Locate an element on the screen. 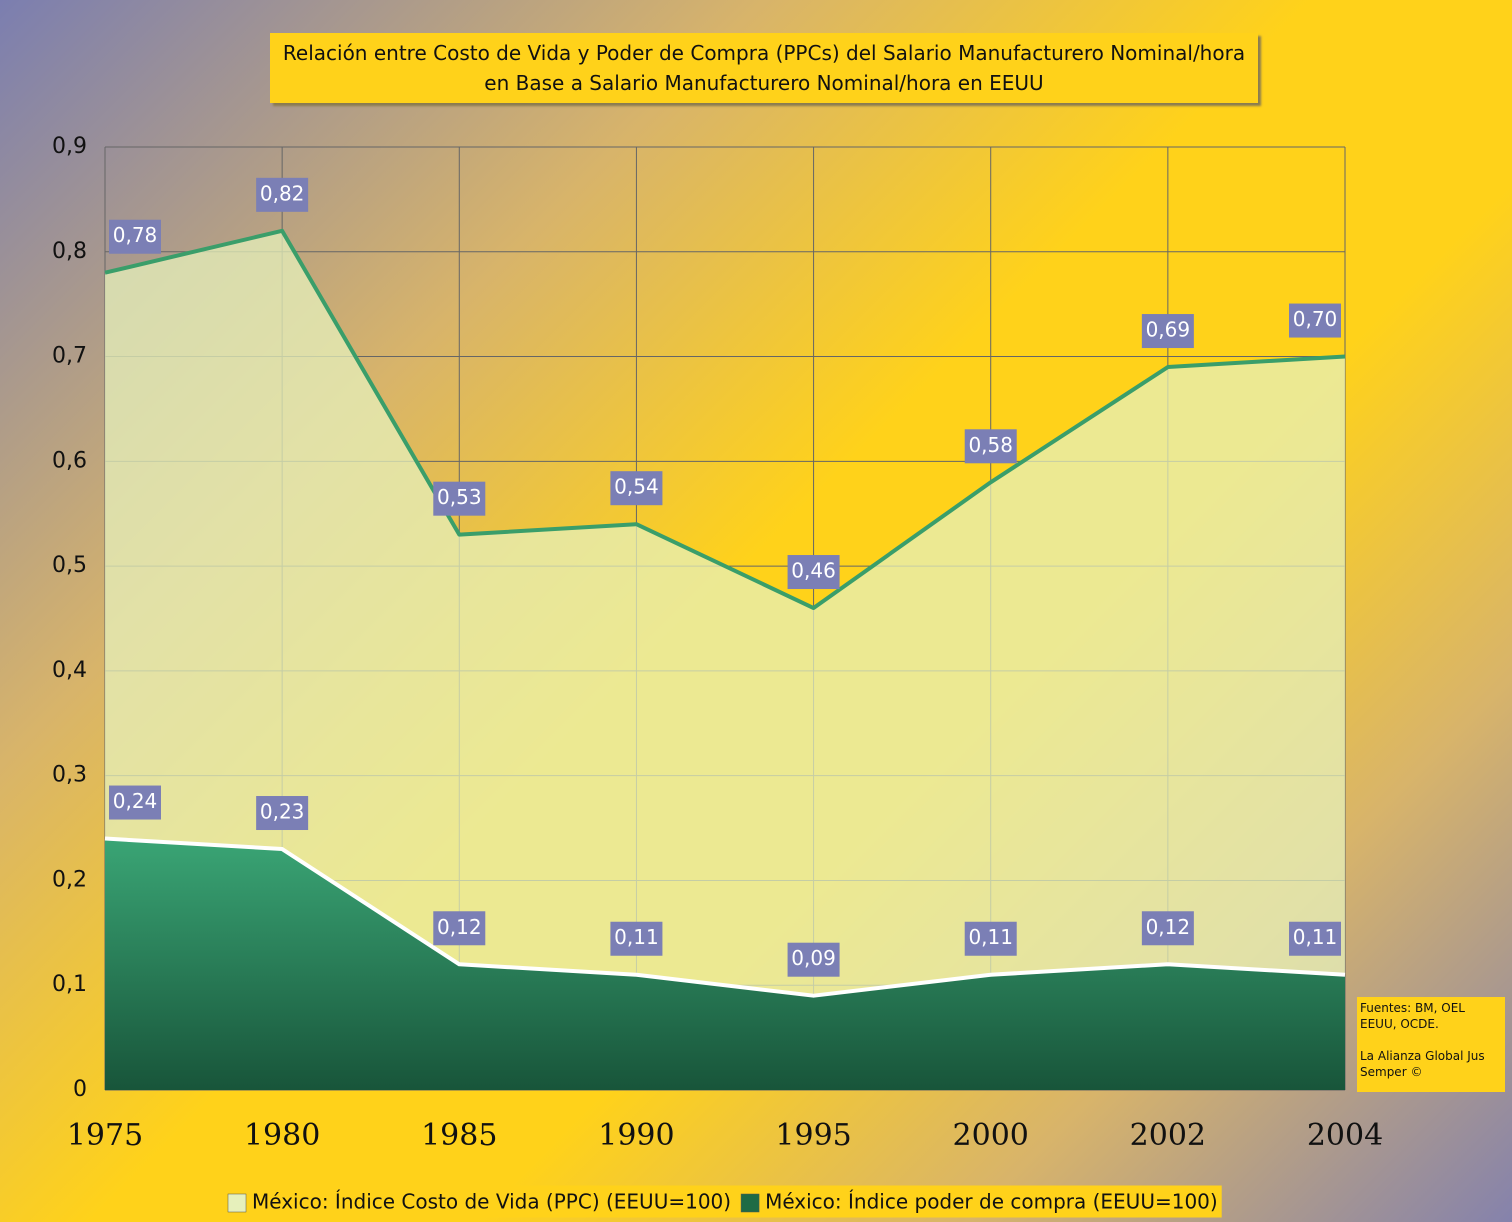  line is located at coordinates (725, 917).